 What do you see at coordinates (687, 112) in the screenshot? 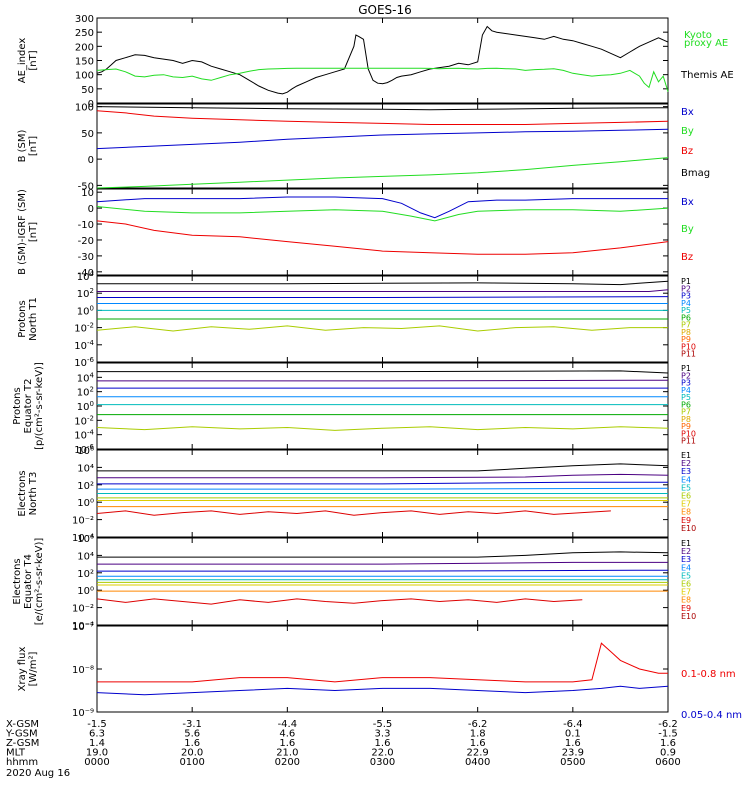
I see `legend-label: Bx` at bounding box center [687, 112].